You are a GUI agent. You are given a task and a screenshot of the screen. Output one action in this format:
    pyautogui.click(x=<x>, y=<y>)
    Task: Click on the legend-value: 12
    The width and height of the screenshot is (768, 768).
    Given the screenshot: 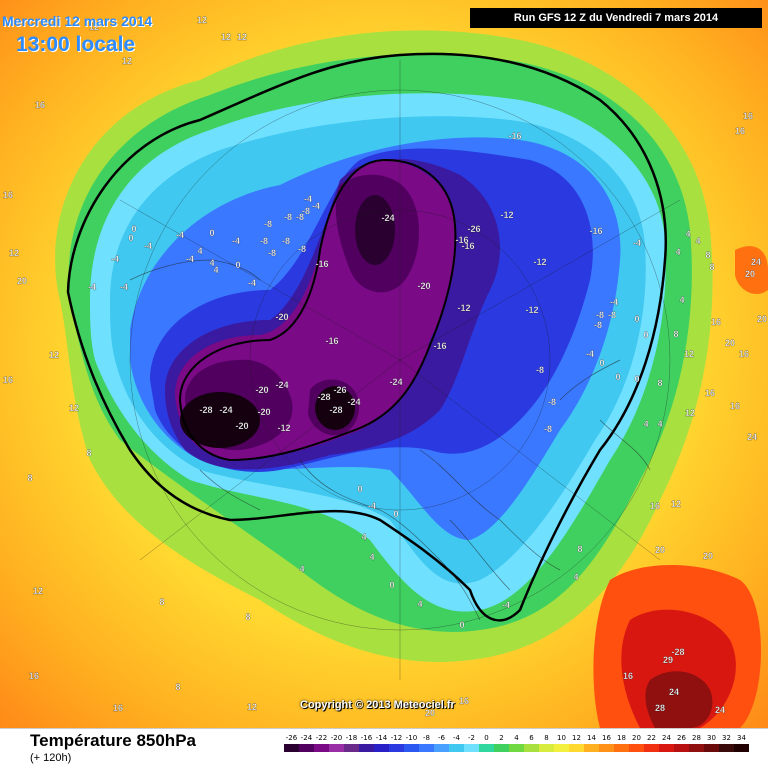 What is the action you would take?
    pyautogui.click(x=576, y=738)
    